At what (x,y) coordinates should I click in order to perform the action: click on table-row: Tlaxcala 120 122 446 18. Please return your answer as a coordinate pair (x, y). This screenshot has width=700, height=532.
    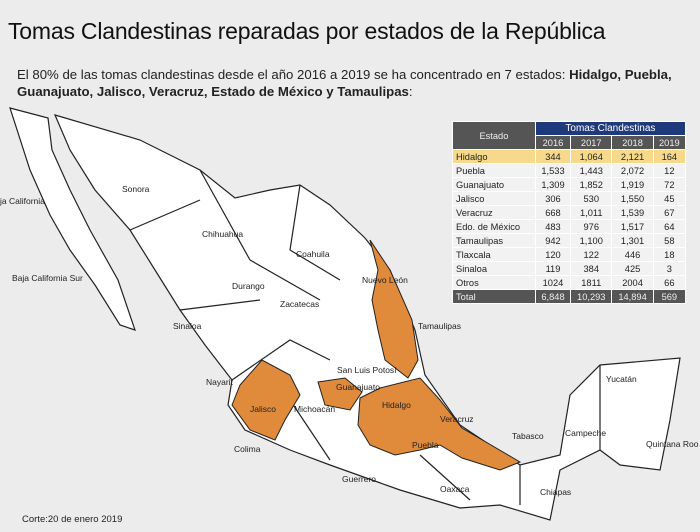
    Looking at the image, I should click on (569, 254).